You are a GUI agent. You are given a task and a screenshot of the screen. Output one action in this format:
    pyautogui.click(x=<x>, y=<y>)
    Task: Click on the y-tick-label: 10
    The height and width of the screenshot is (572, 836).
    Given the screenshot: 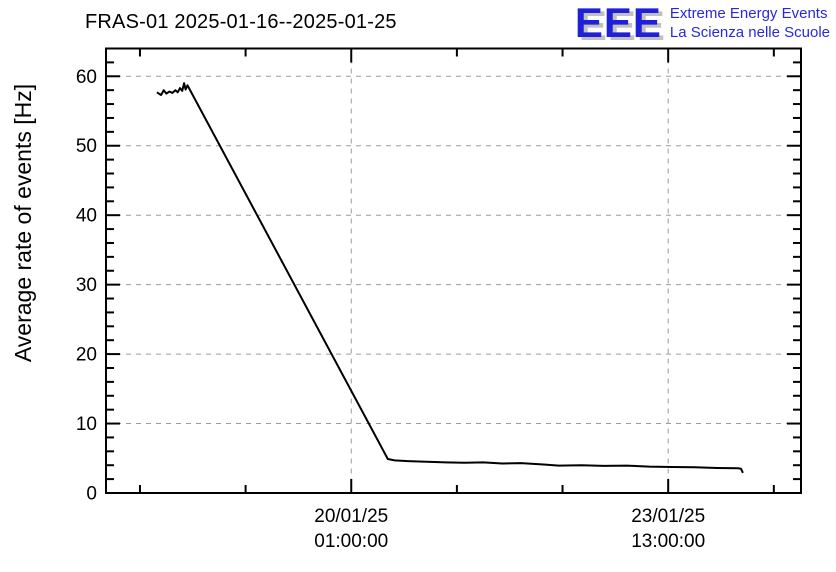 What is the action you would take?
    pyautogui.click(x=86, y=424)
    